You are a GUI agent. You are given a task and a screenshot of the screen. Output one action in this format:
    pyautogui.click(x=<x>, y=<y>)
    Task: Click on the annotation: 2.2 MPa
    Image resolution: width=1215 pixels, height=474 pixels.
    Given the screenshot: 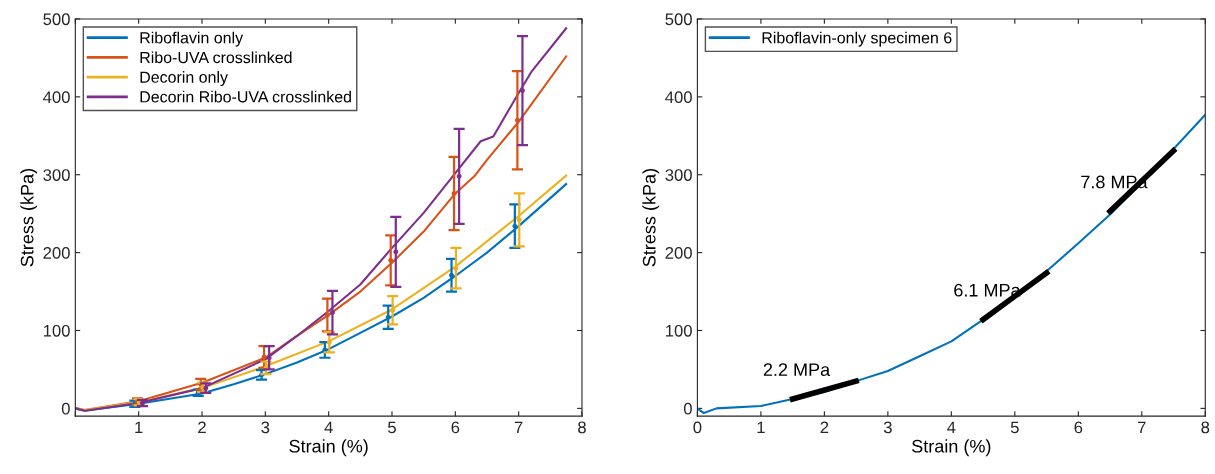 What is the action you would take?
    pyautogui.click(x=797, y=370)
    